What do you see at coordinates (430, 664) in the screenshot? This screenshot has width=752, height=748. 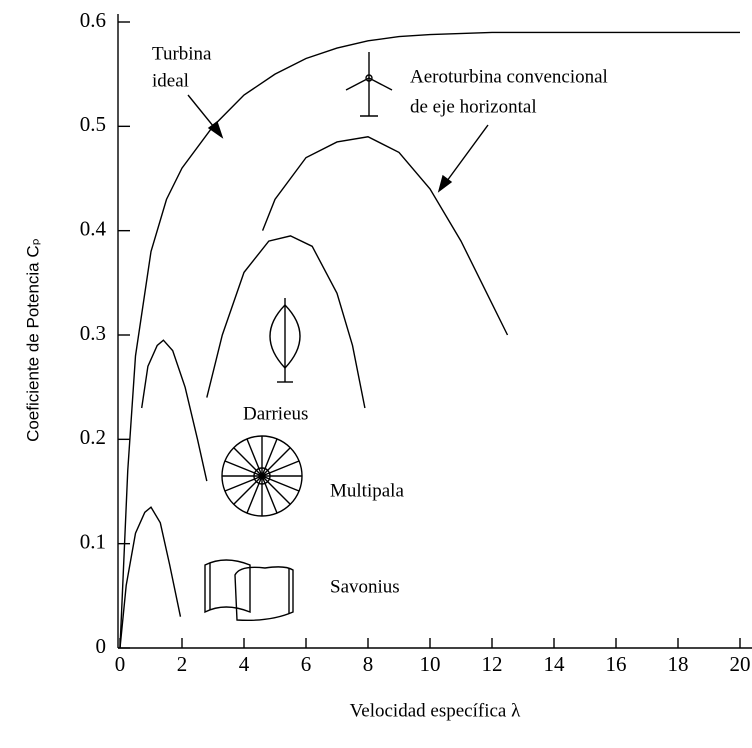 I see `x-tick-label: 10` at bounding box center [430, 664].